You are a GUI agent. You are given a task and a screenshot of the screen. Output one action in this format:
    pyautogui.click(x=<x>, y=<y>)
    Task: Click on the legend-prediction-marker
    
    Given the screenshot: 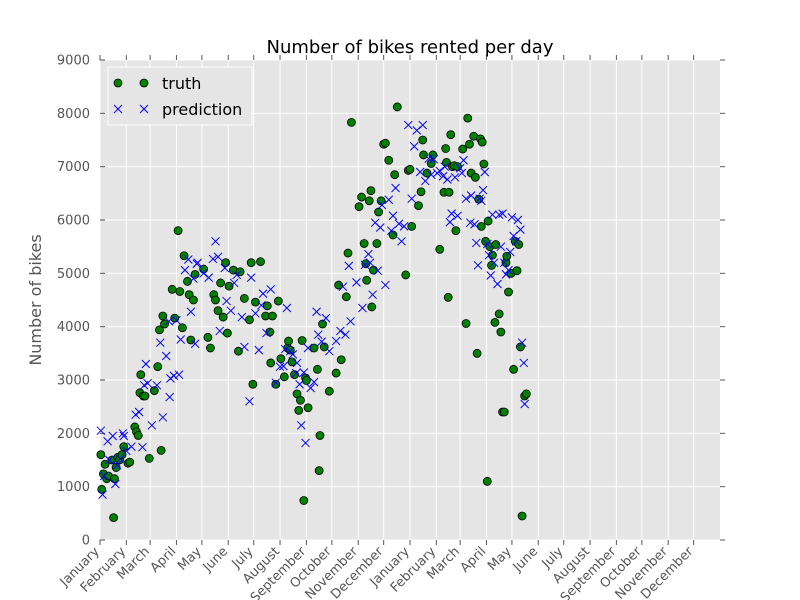 What is the action you would take?
    pyautogui.click(x=131, y=109)
    